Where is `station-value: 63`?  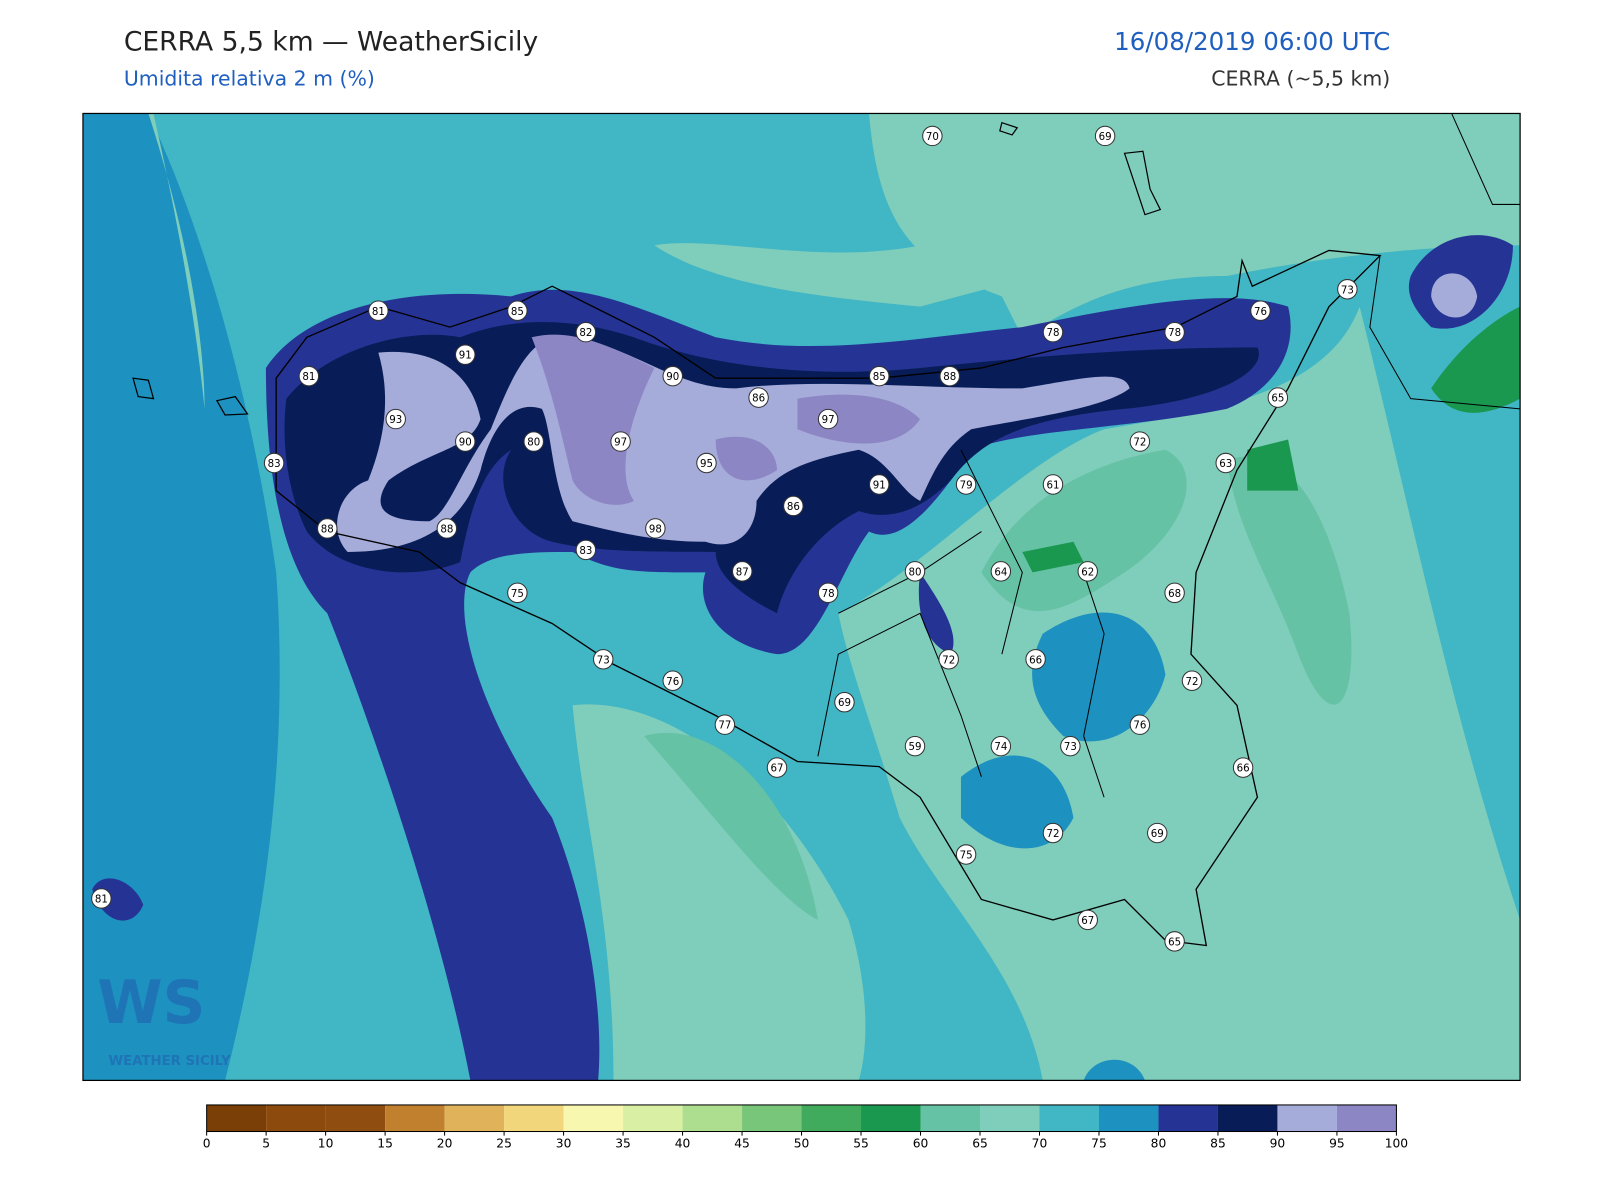 station-value: 63 is located at coordinates (1225, 464).